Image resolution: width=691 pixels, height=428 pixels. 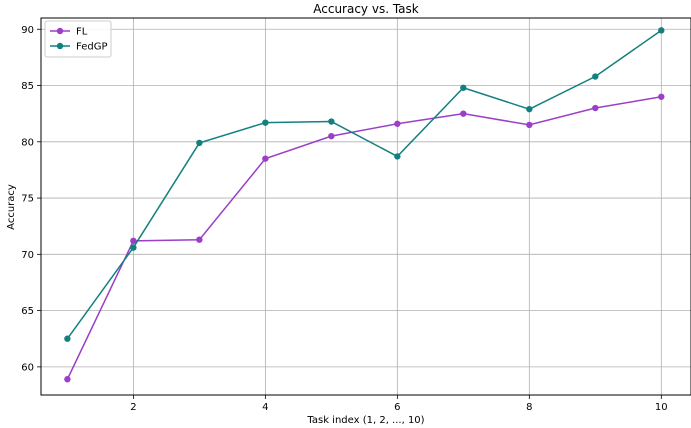 What do you see at coordinates (82, 32) in the screenshot?
I see `legend-label: FL` at bounding box center [82, 32].